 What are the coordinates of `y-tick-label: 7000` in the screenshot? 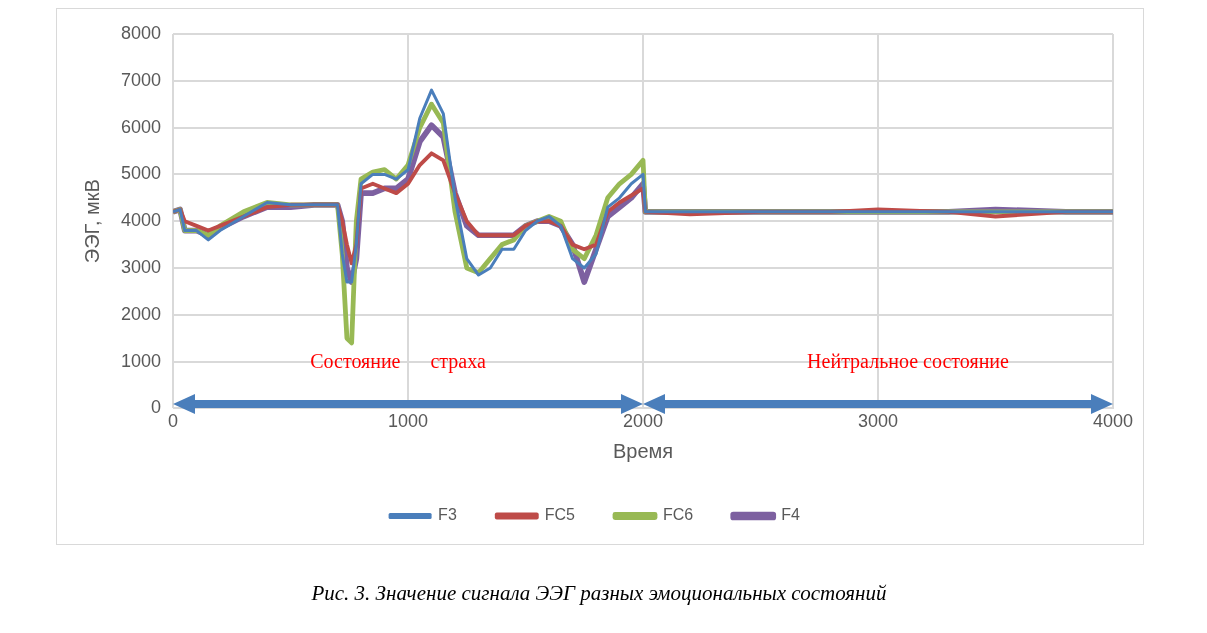 It's located at (141, 79).